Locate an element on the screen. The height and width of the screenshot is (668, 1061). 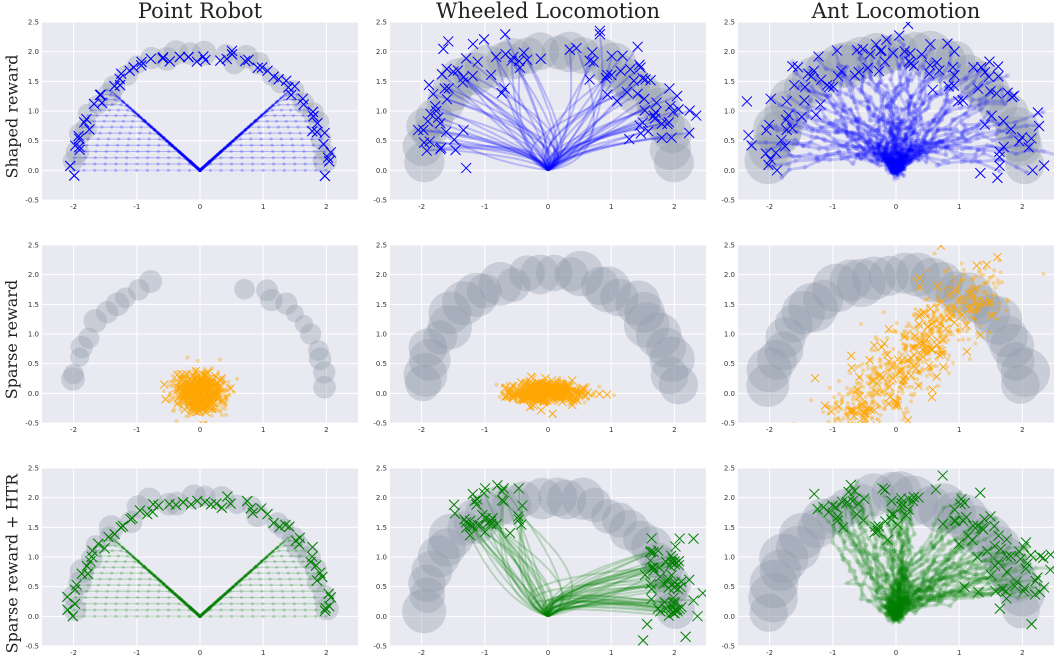
x-tick-label: 1 is located at coordinates (263, 430).